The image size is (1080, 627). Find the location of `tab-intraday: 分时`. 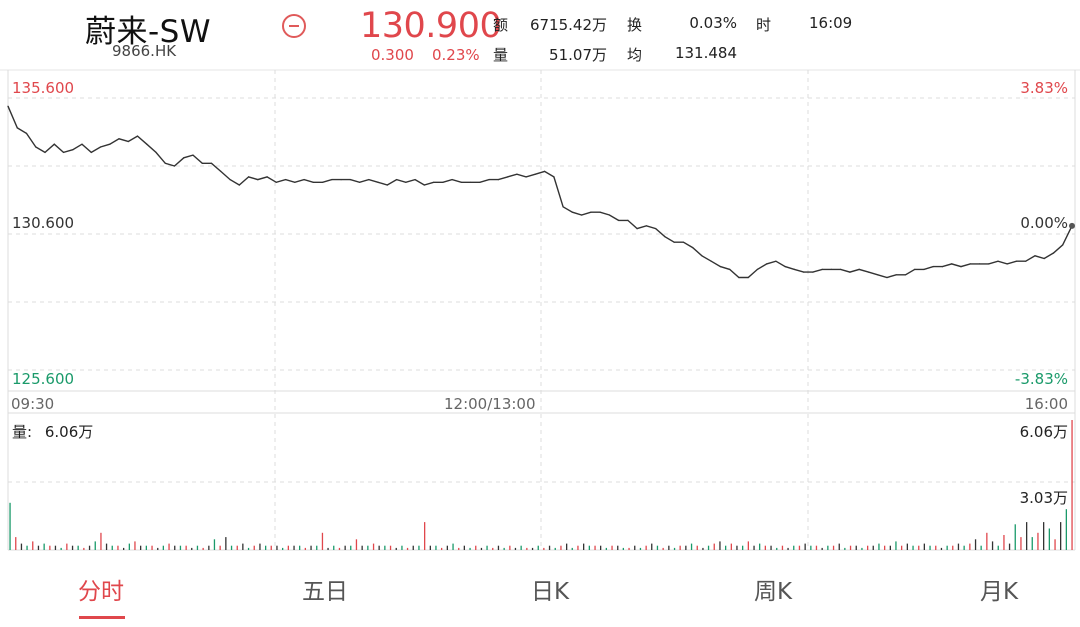

tab-intraday: 分时 is located at coordinates (101, 592).